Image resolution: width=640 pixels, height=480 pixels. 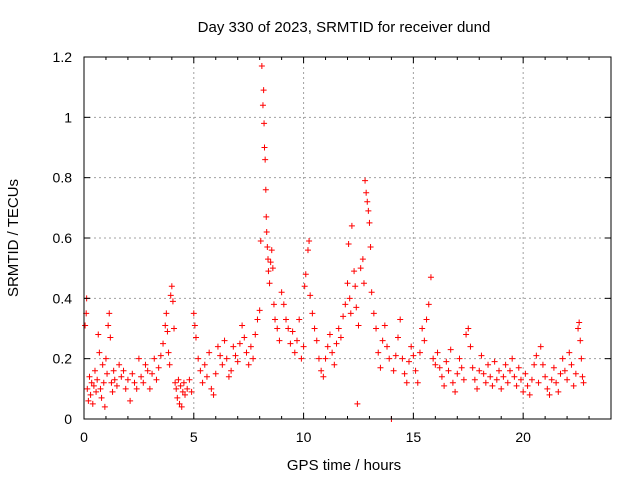 I want to click on x-tick-label: 0, so click(x=84, y=437).